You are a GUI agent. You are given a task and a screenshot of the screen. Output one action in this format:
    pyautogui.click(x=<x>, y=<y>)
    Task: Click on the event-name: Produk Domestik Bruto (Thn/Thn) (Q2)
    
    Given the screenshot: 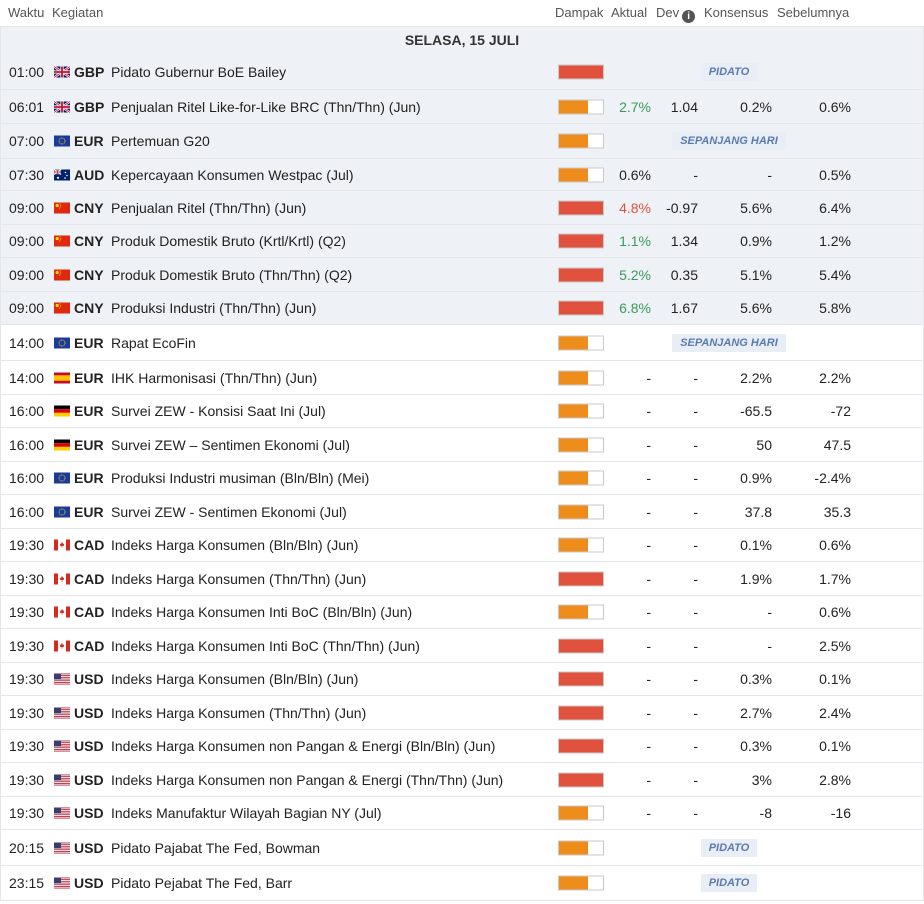 What is the action you would take?
    pyautogui.click(x=232, y=274)
    